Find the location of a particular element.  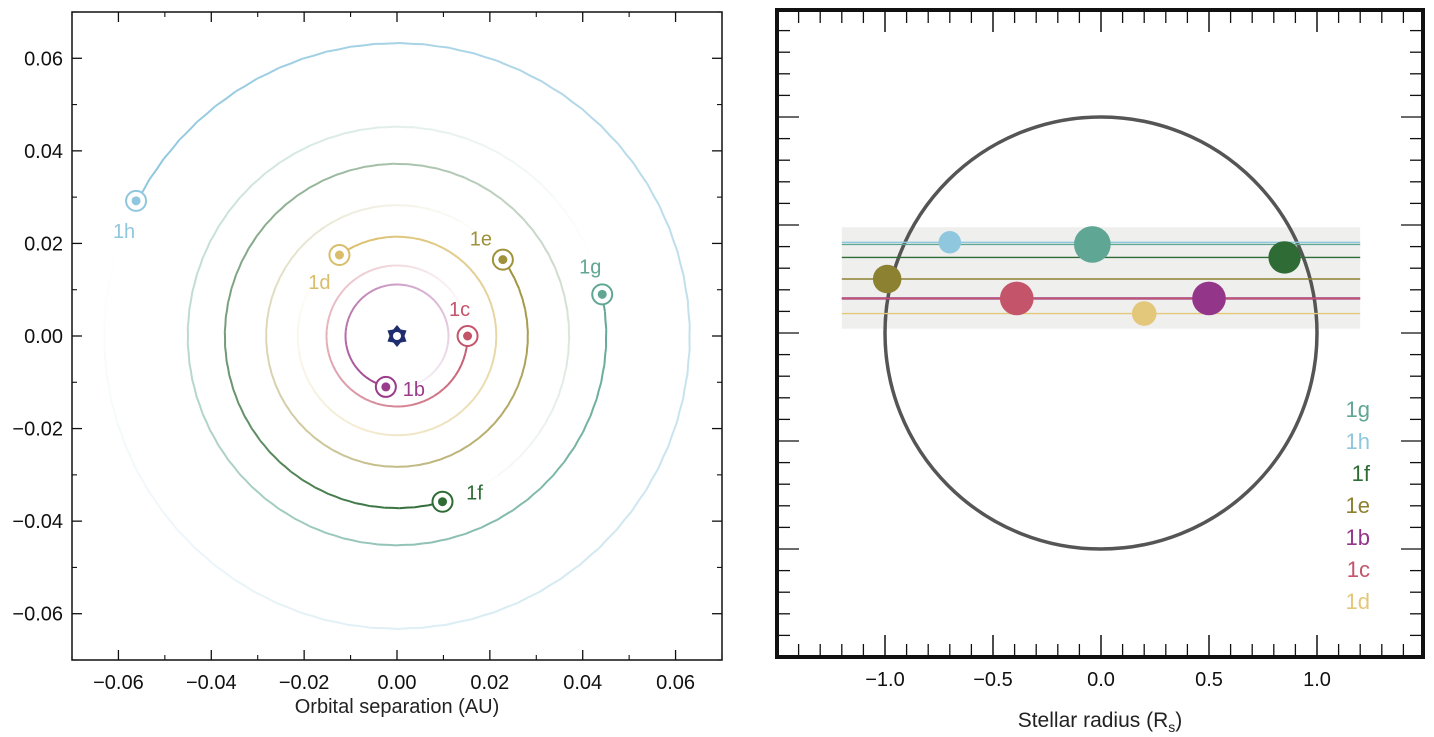

x-tick-label: −0.02 is located at coordinates (304, 683).